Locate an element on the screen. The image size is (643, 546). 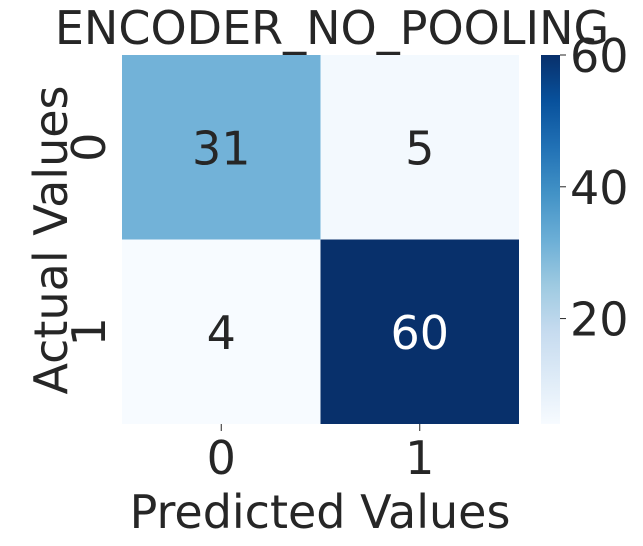
cell-annotation-1-0: 4 is located at coordinates (221, 333).